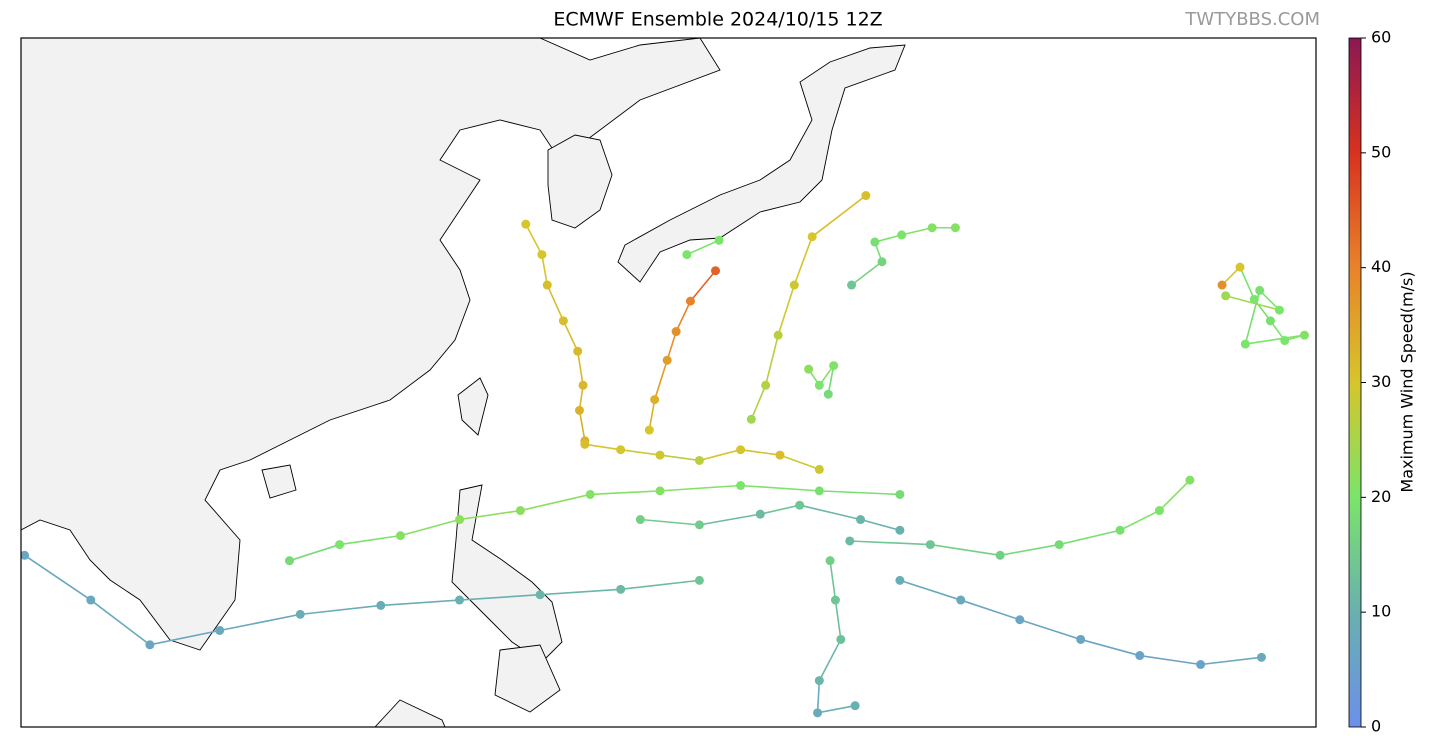 This screenshot has width=1440, height=755. I want to click on colorbar, so click(1355, 382).